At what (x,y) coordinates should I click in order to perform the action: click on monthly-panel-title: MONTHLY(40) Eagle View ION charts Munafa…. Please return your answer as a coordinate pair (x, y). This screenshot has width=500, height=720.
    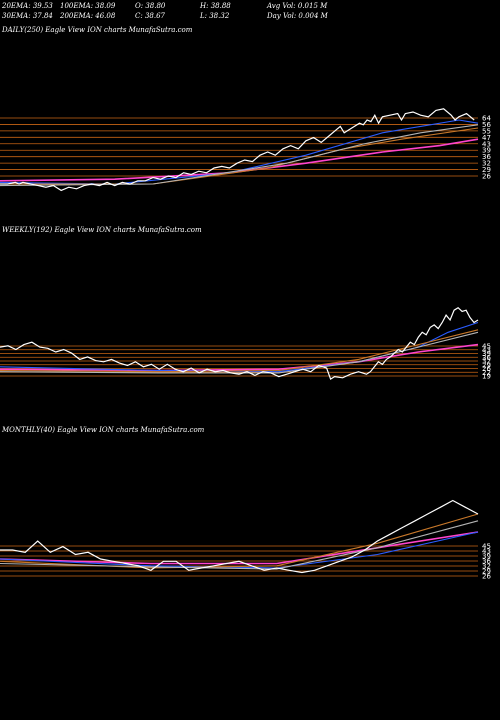
    Looking at the image, I should click on (103, 430).